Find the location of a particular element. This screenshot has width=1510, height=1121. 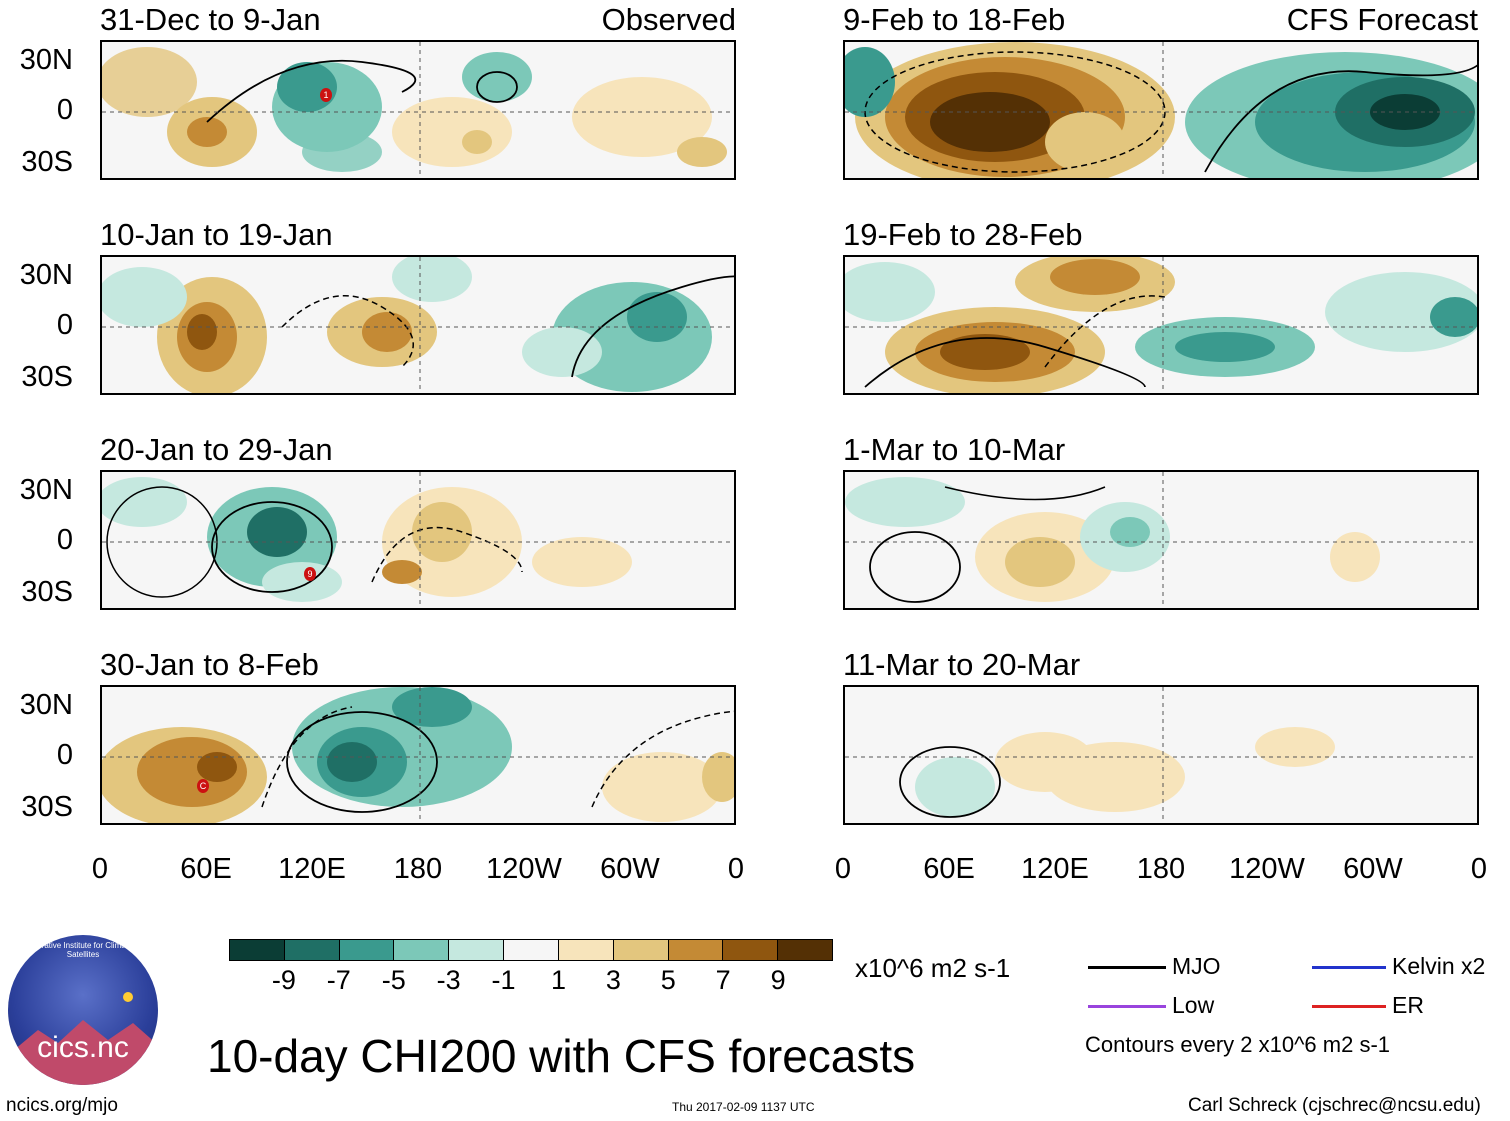

contours-note: Contours every 2 x10^6 m2 s-1 is located at coordinates (1238, 1044).